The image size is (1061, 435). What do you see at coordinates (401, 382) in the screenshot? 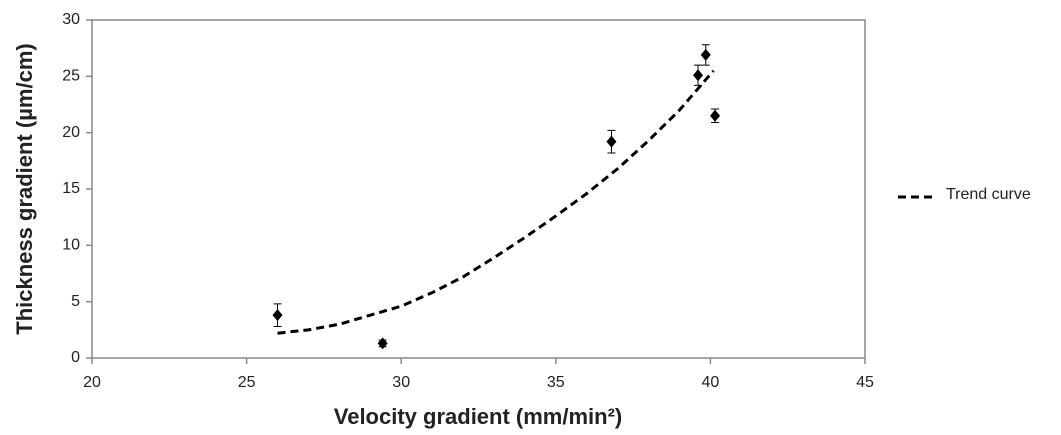
I see `x-tick-label: 30` at bounding box center [401, 382].